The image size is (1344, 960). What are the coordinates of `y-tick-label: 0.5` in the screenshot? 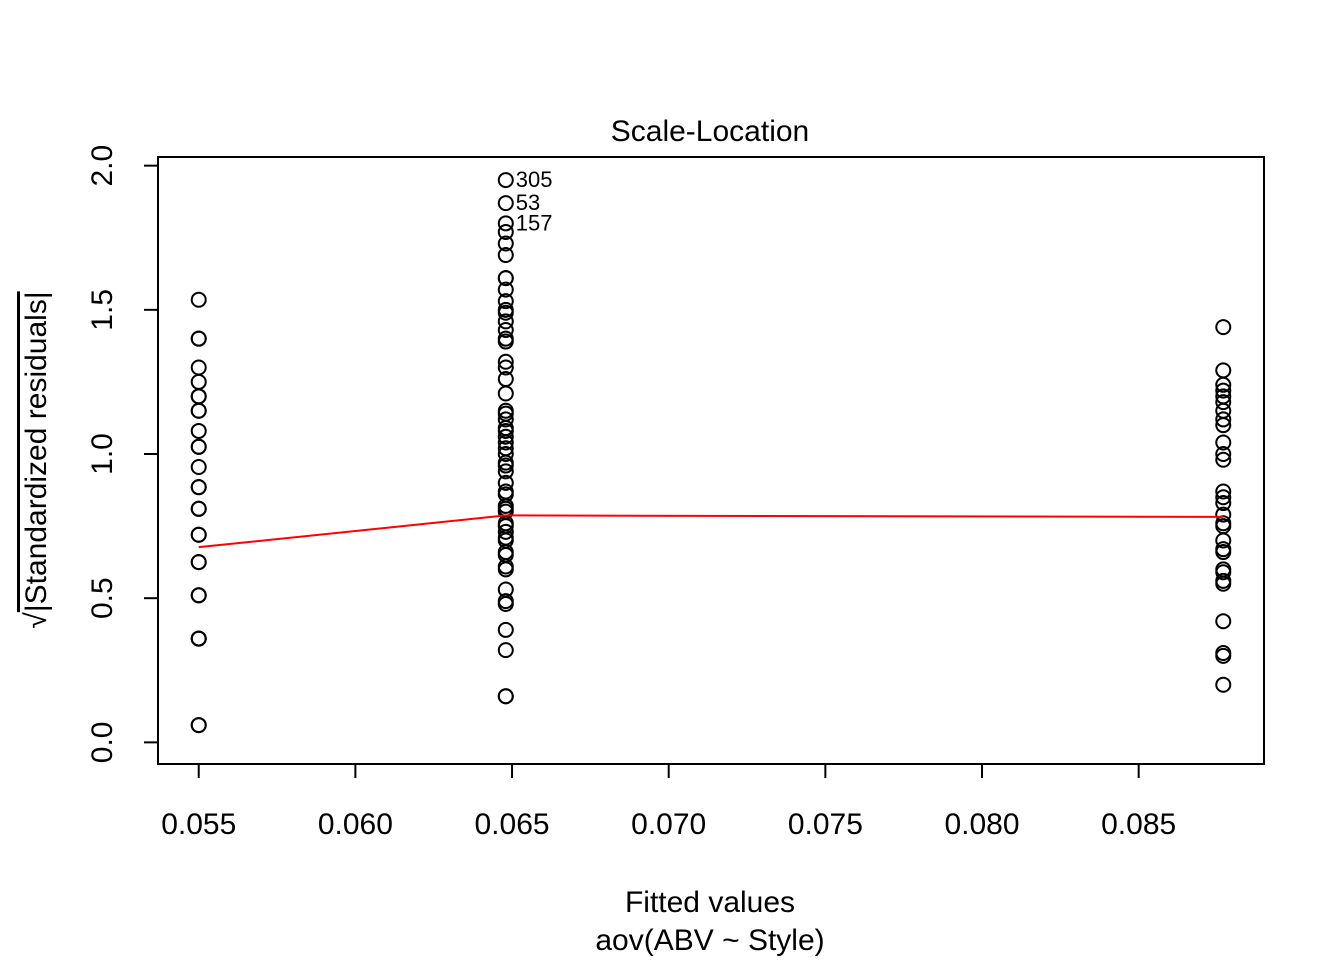 It's located at (102, 598).